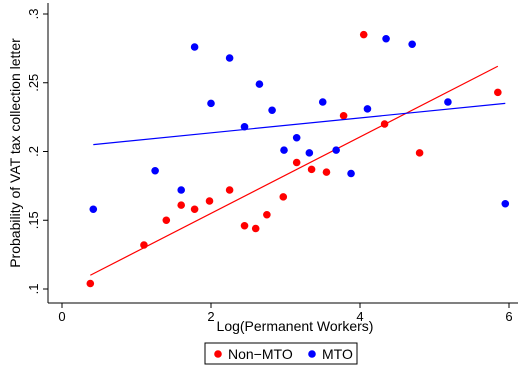  Describe the element at coordinates (312, 354) in the screenshot. I see `legend-marker-mto` at that location.